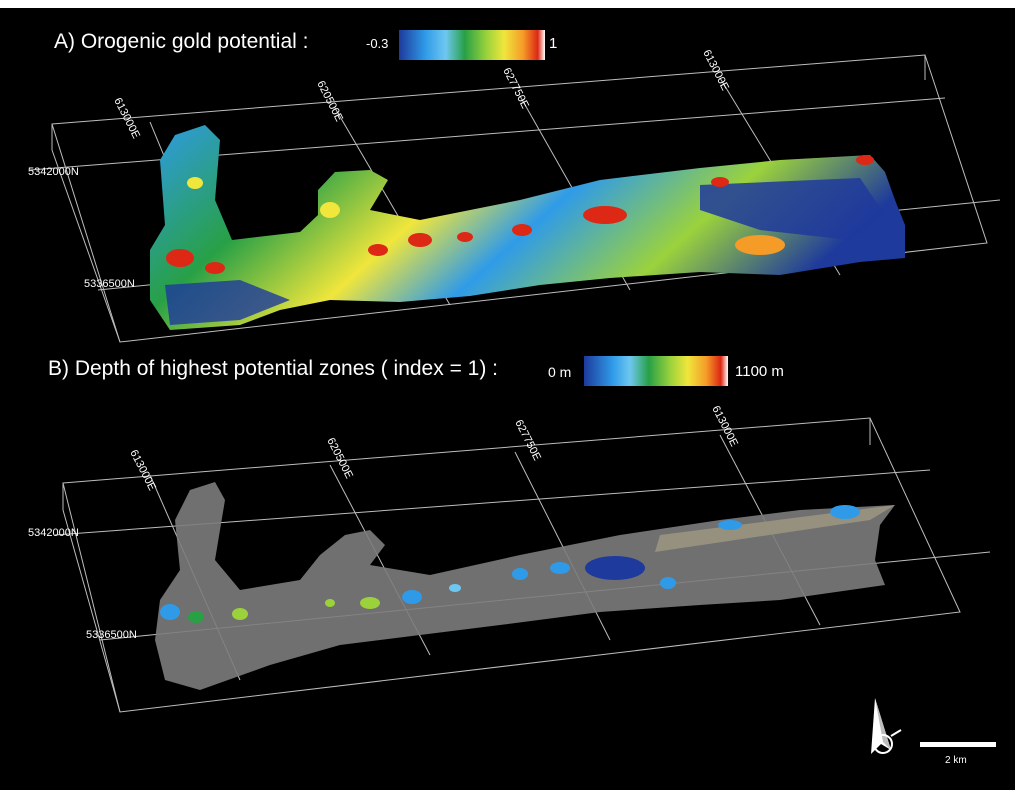 The width and height of the screenshot is (1015, 798). Describe the element at coordinates (886, 726) in the screenshot. I see `north-arrow-icon` at that location.